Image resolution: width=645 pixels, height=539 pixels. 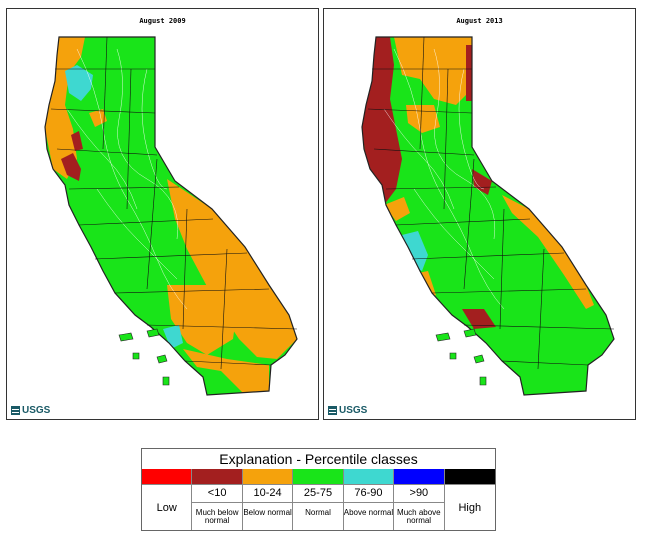 What do you see at coordinates (368, 494) in the screenshot?
I see `legend-range: 76-90` at bounding box center [368, 494].